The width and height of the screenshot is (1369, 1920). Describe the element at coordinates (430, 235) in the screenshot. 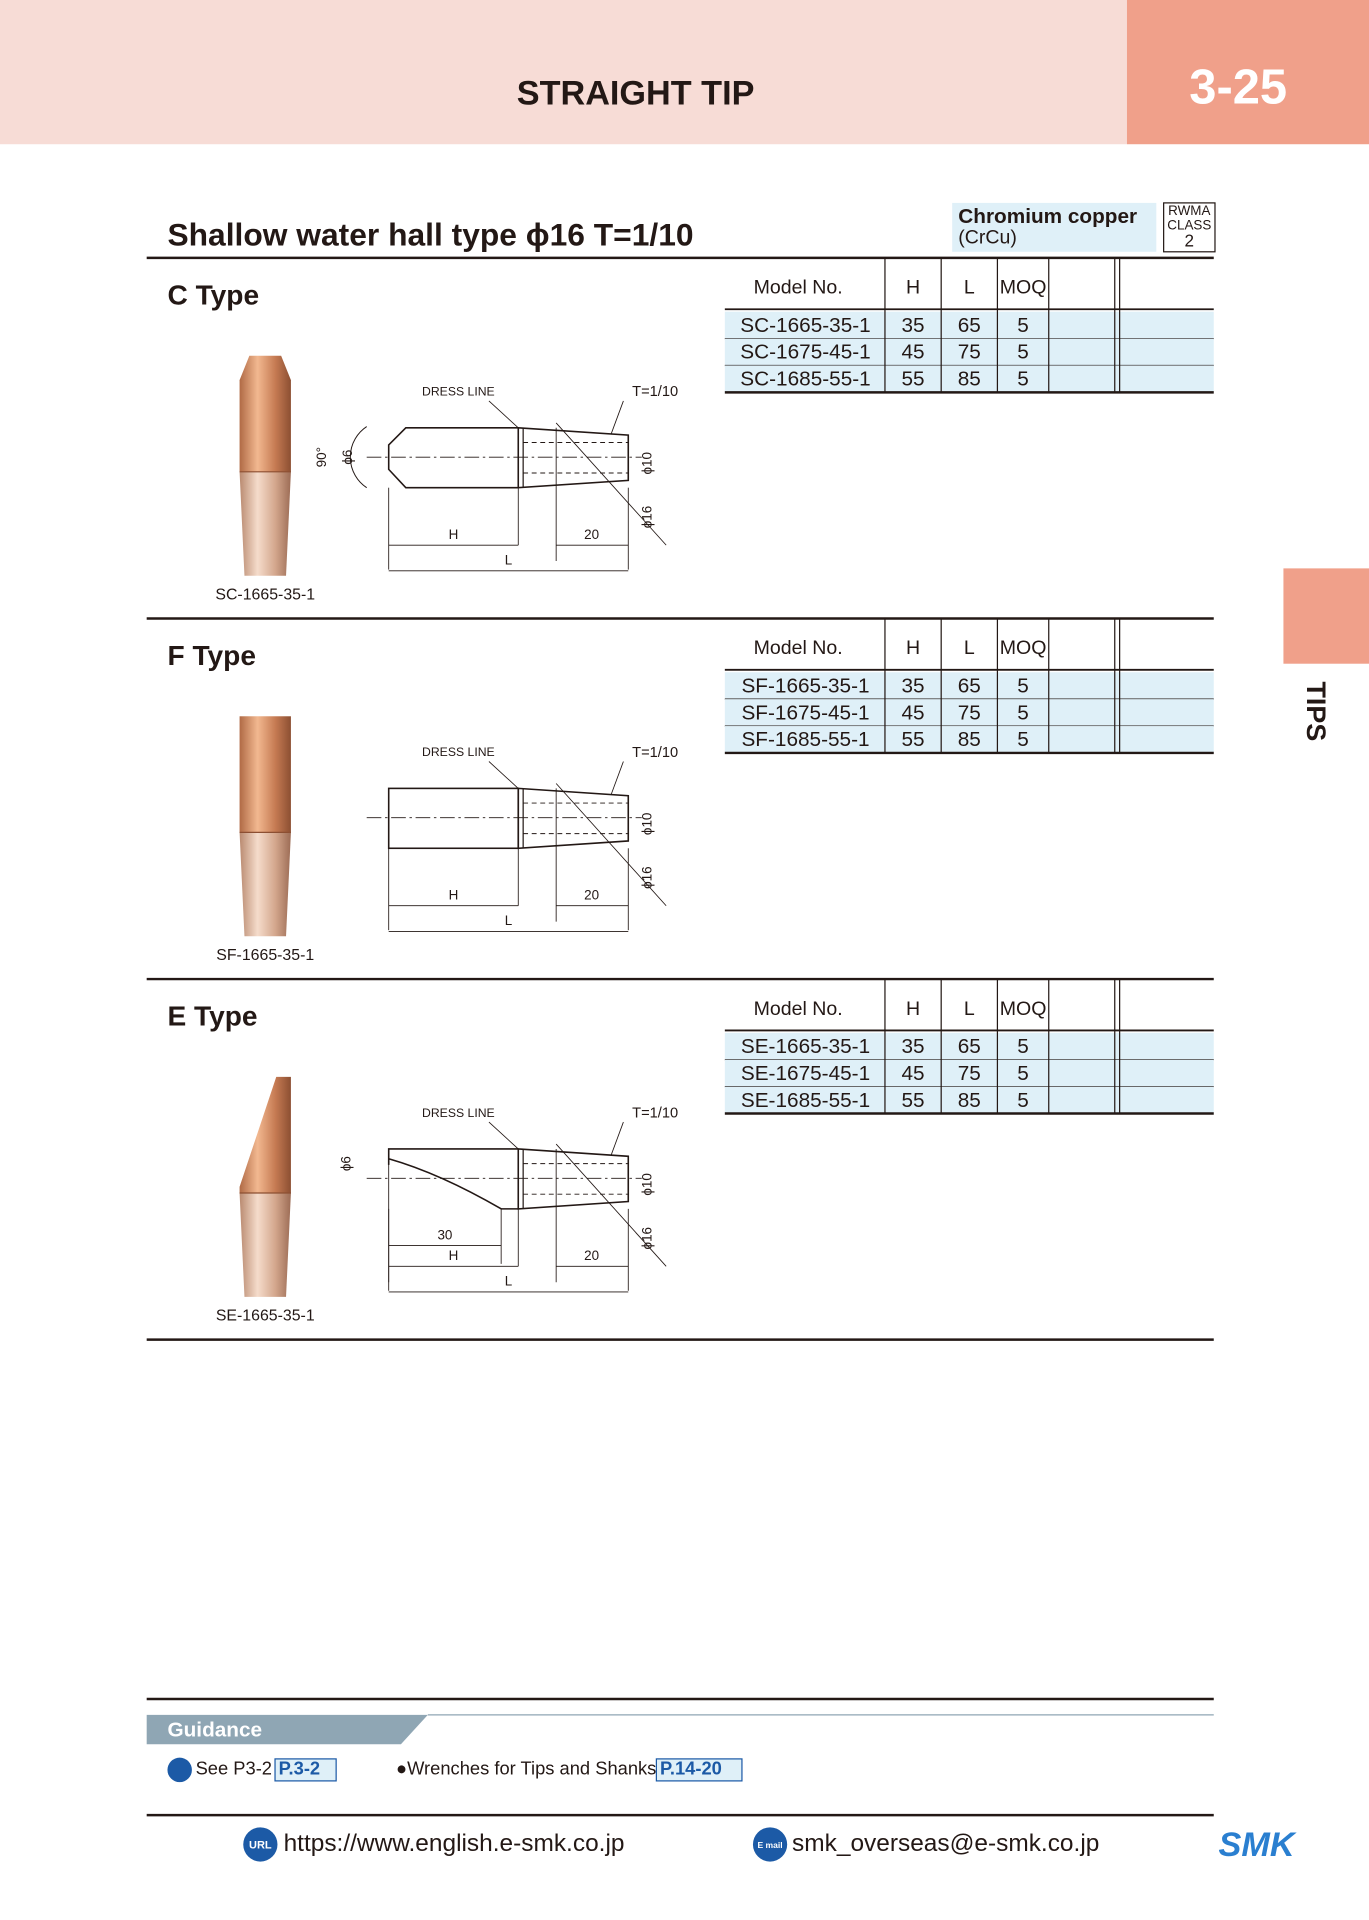

I see `subtitle: Shallow water hall type ϕ16 T=1/10` at that location.